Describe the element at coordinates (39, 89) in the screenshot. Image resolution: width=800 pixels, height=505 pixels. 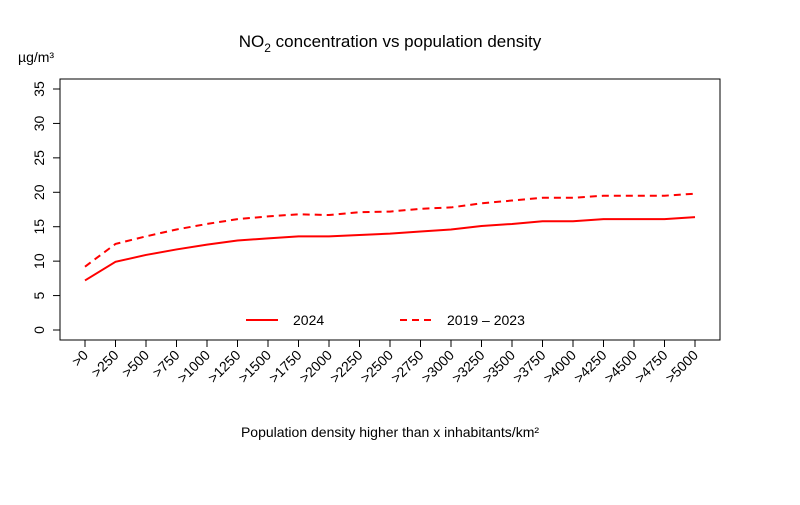
I see `y-tick-label: 35` at that location.